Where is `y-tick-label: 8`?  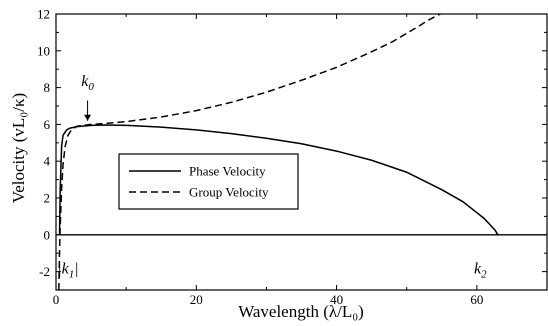 y-tick-label: 8 is located at coordinates (47, 87).